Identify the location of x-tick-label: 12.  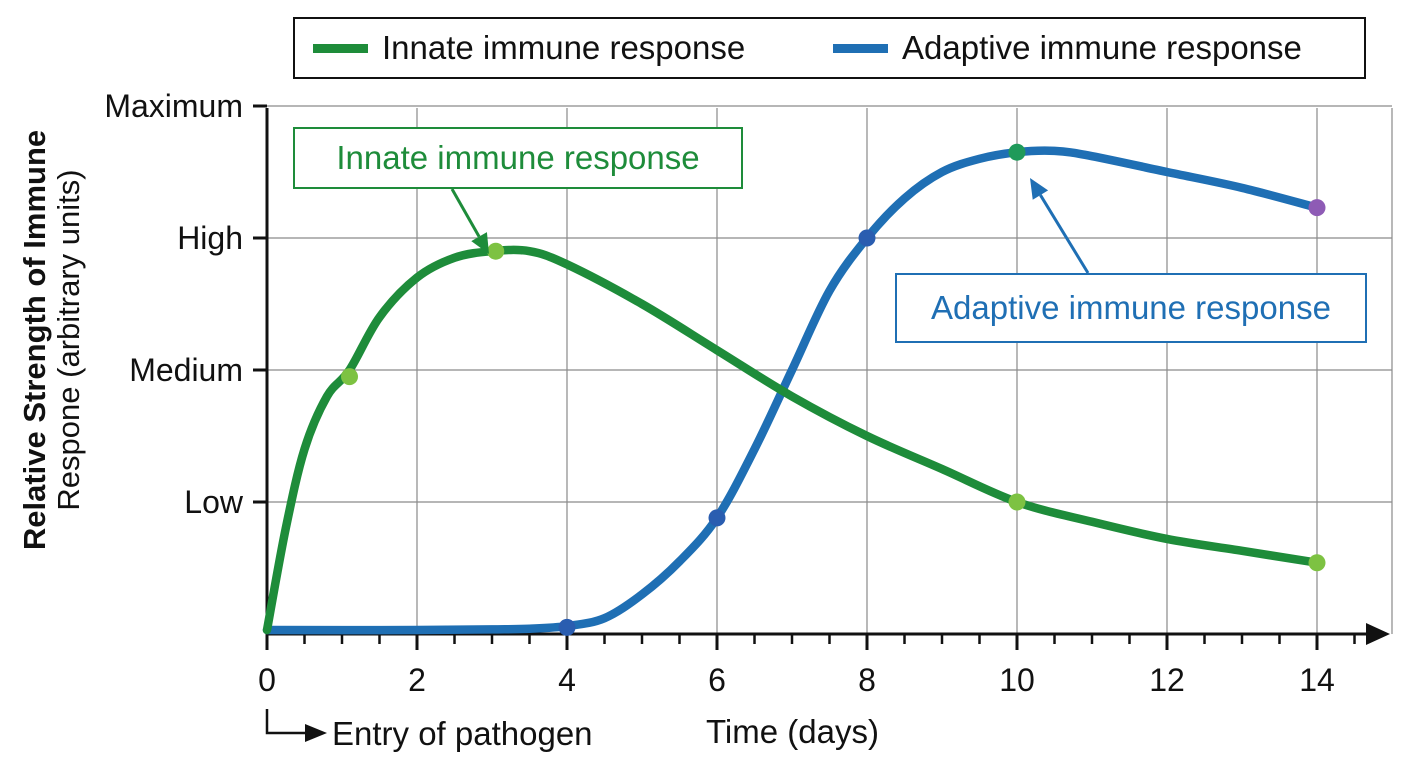
(1167, 680).